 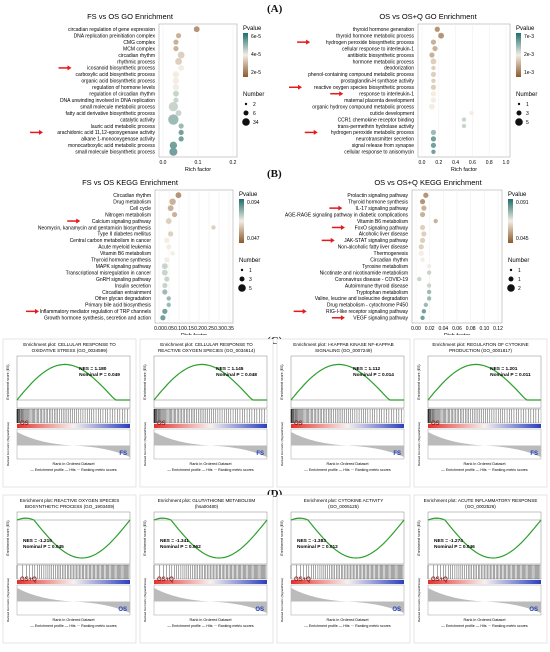 I want to click on panel-label-b: (B), so click(x=274, y=174).